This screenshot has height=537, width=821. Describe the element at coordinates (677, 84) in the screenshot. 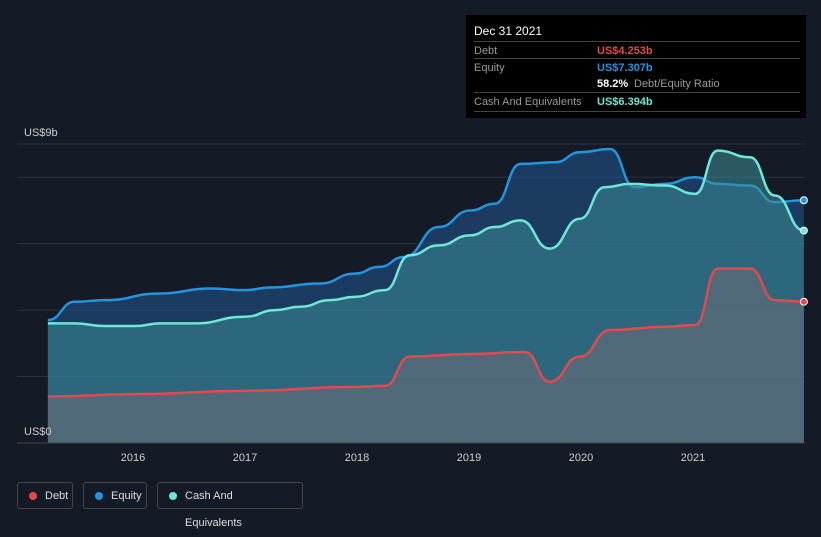

I see `ratio-label: Debt/Equity Ratio` at that location.